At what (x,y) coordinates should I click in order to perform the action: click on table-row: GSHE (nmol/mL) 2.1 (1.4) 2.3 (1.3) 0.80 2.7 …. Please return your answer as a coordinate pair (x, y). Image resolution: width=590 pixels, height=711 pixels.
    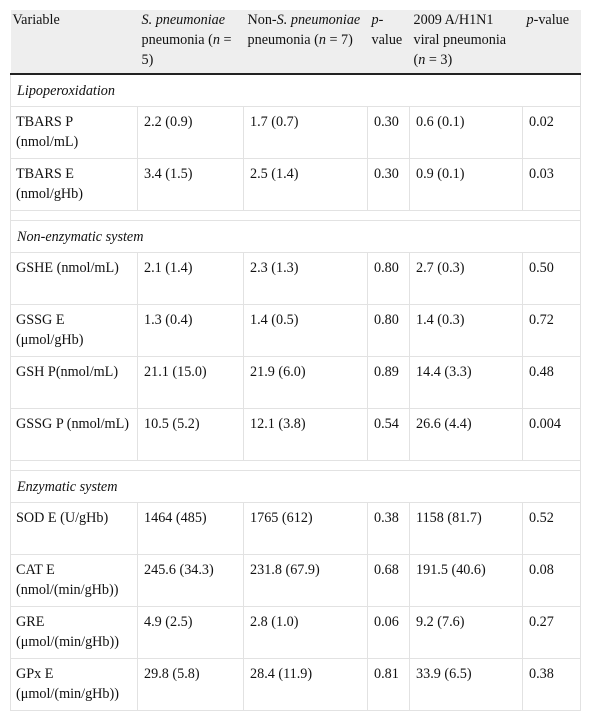
    Looking at the image, I should click on (295, 278).